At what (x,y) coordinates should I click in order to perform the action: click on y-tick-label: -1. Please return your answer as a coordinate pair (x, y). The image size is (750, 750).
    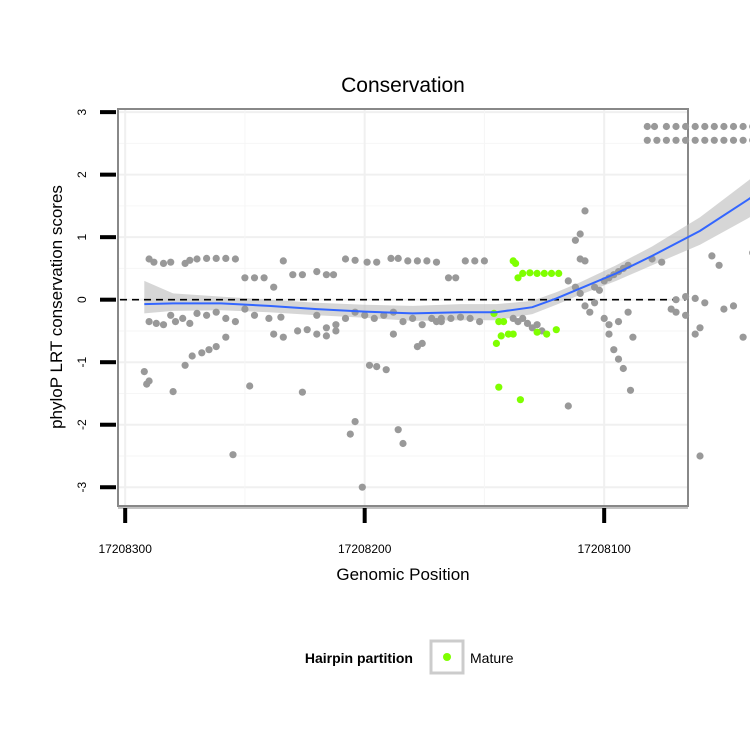
    Looking at the image, I should click on (82, 362).